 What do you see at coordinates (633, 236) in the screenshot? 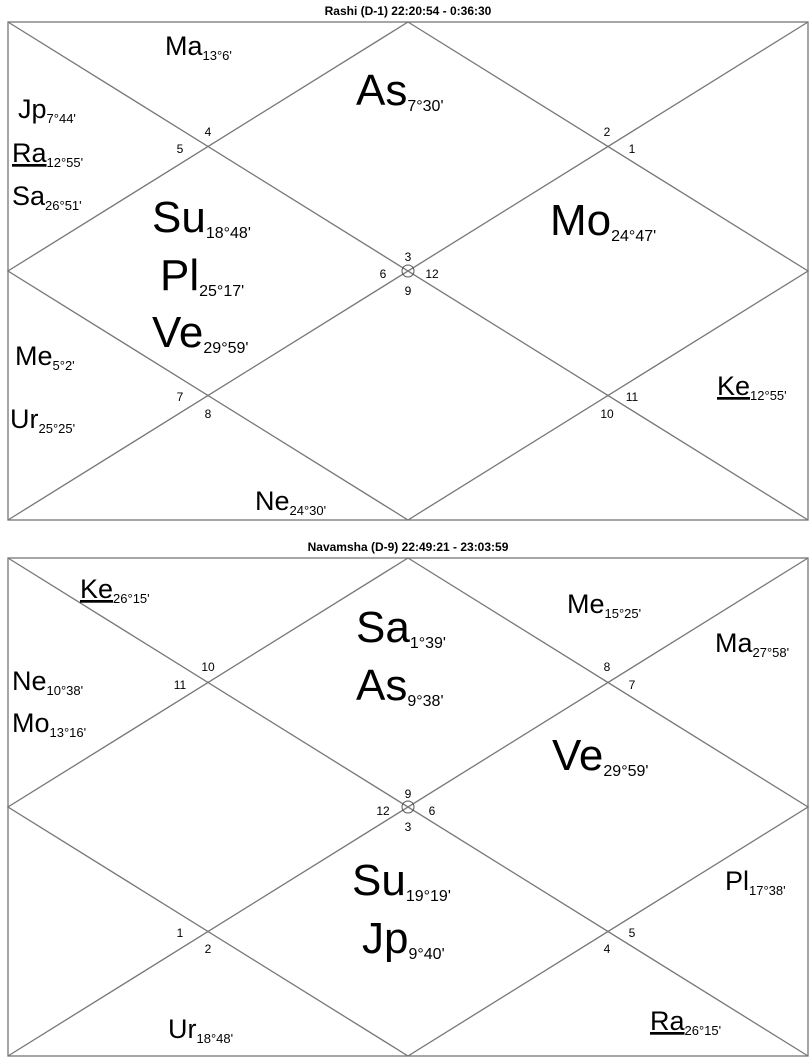
I see `planet-degree: 24°47'` at bounding box center [633, 236].